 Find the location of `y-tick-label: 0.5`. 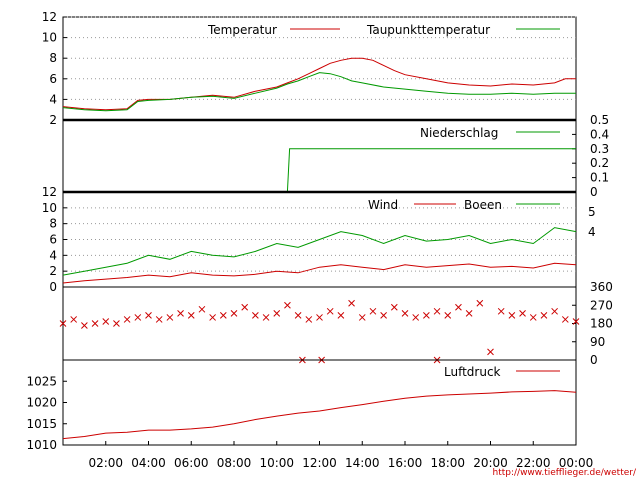

y-tick-label: 0.5 is located at coordinates (599, 120).